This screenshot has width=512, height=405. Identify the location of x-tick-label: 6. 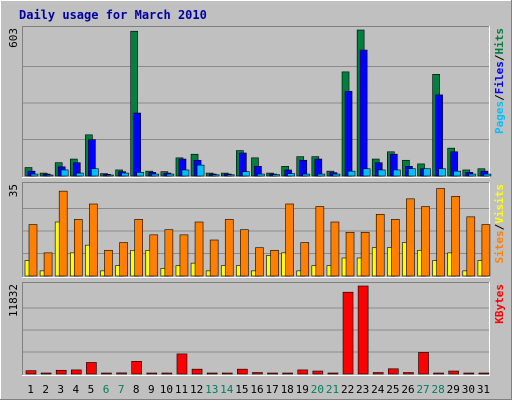
(106, 389).